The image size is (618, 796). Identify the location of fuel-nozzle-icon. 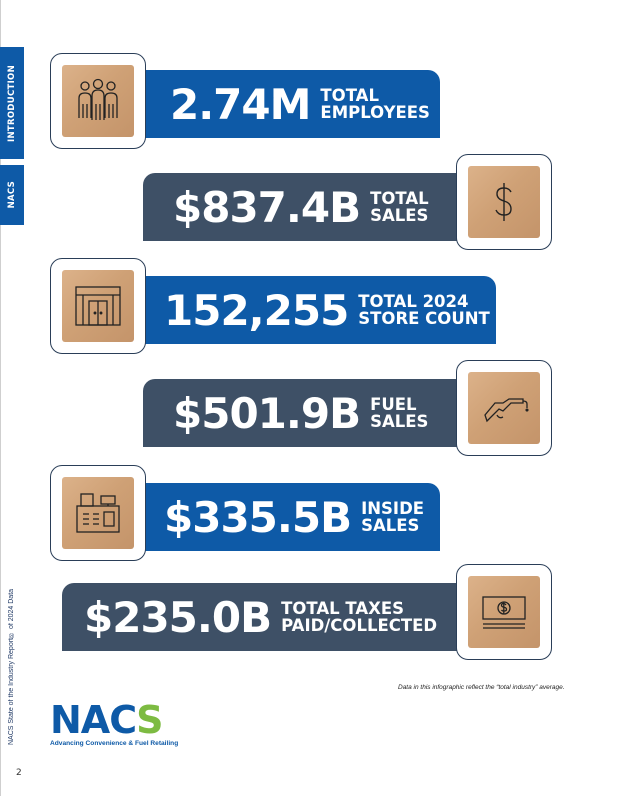
(506, 410).